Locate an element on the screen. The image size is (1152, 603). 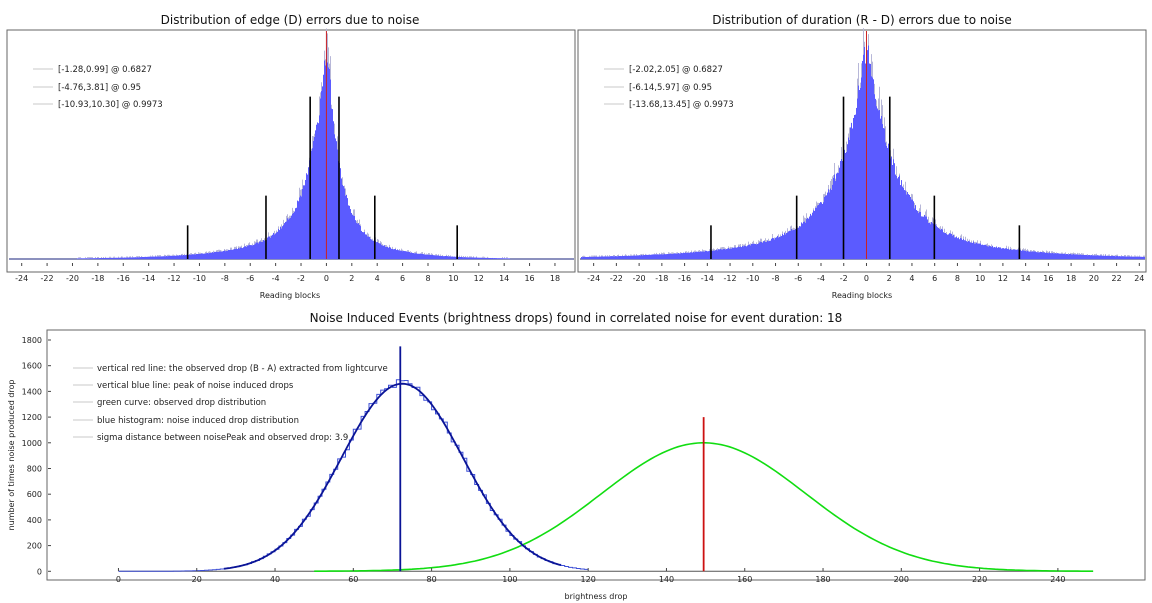
duration-tick-label: -6 is located at coordinates (798, 278).